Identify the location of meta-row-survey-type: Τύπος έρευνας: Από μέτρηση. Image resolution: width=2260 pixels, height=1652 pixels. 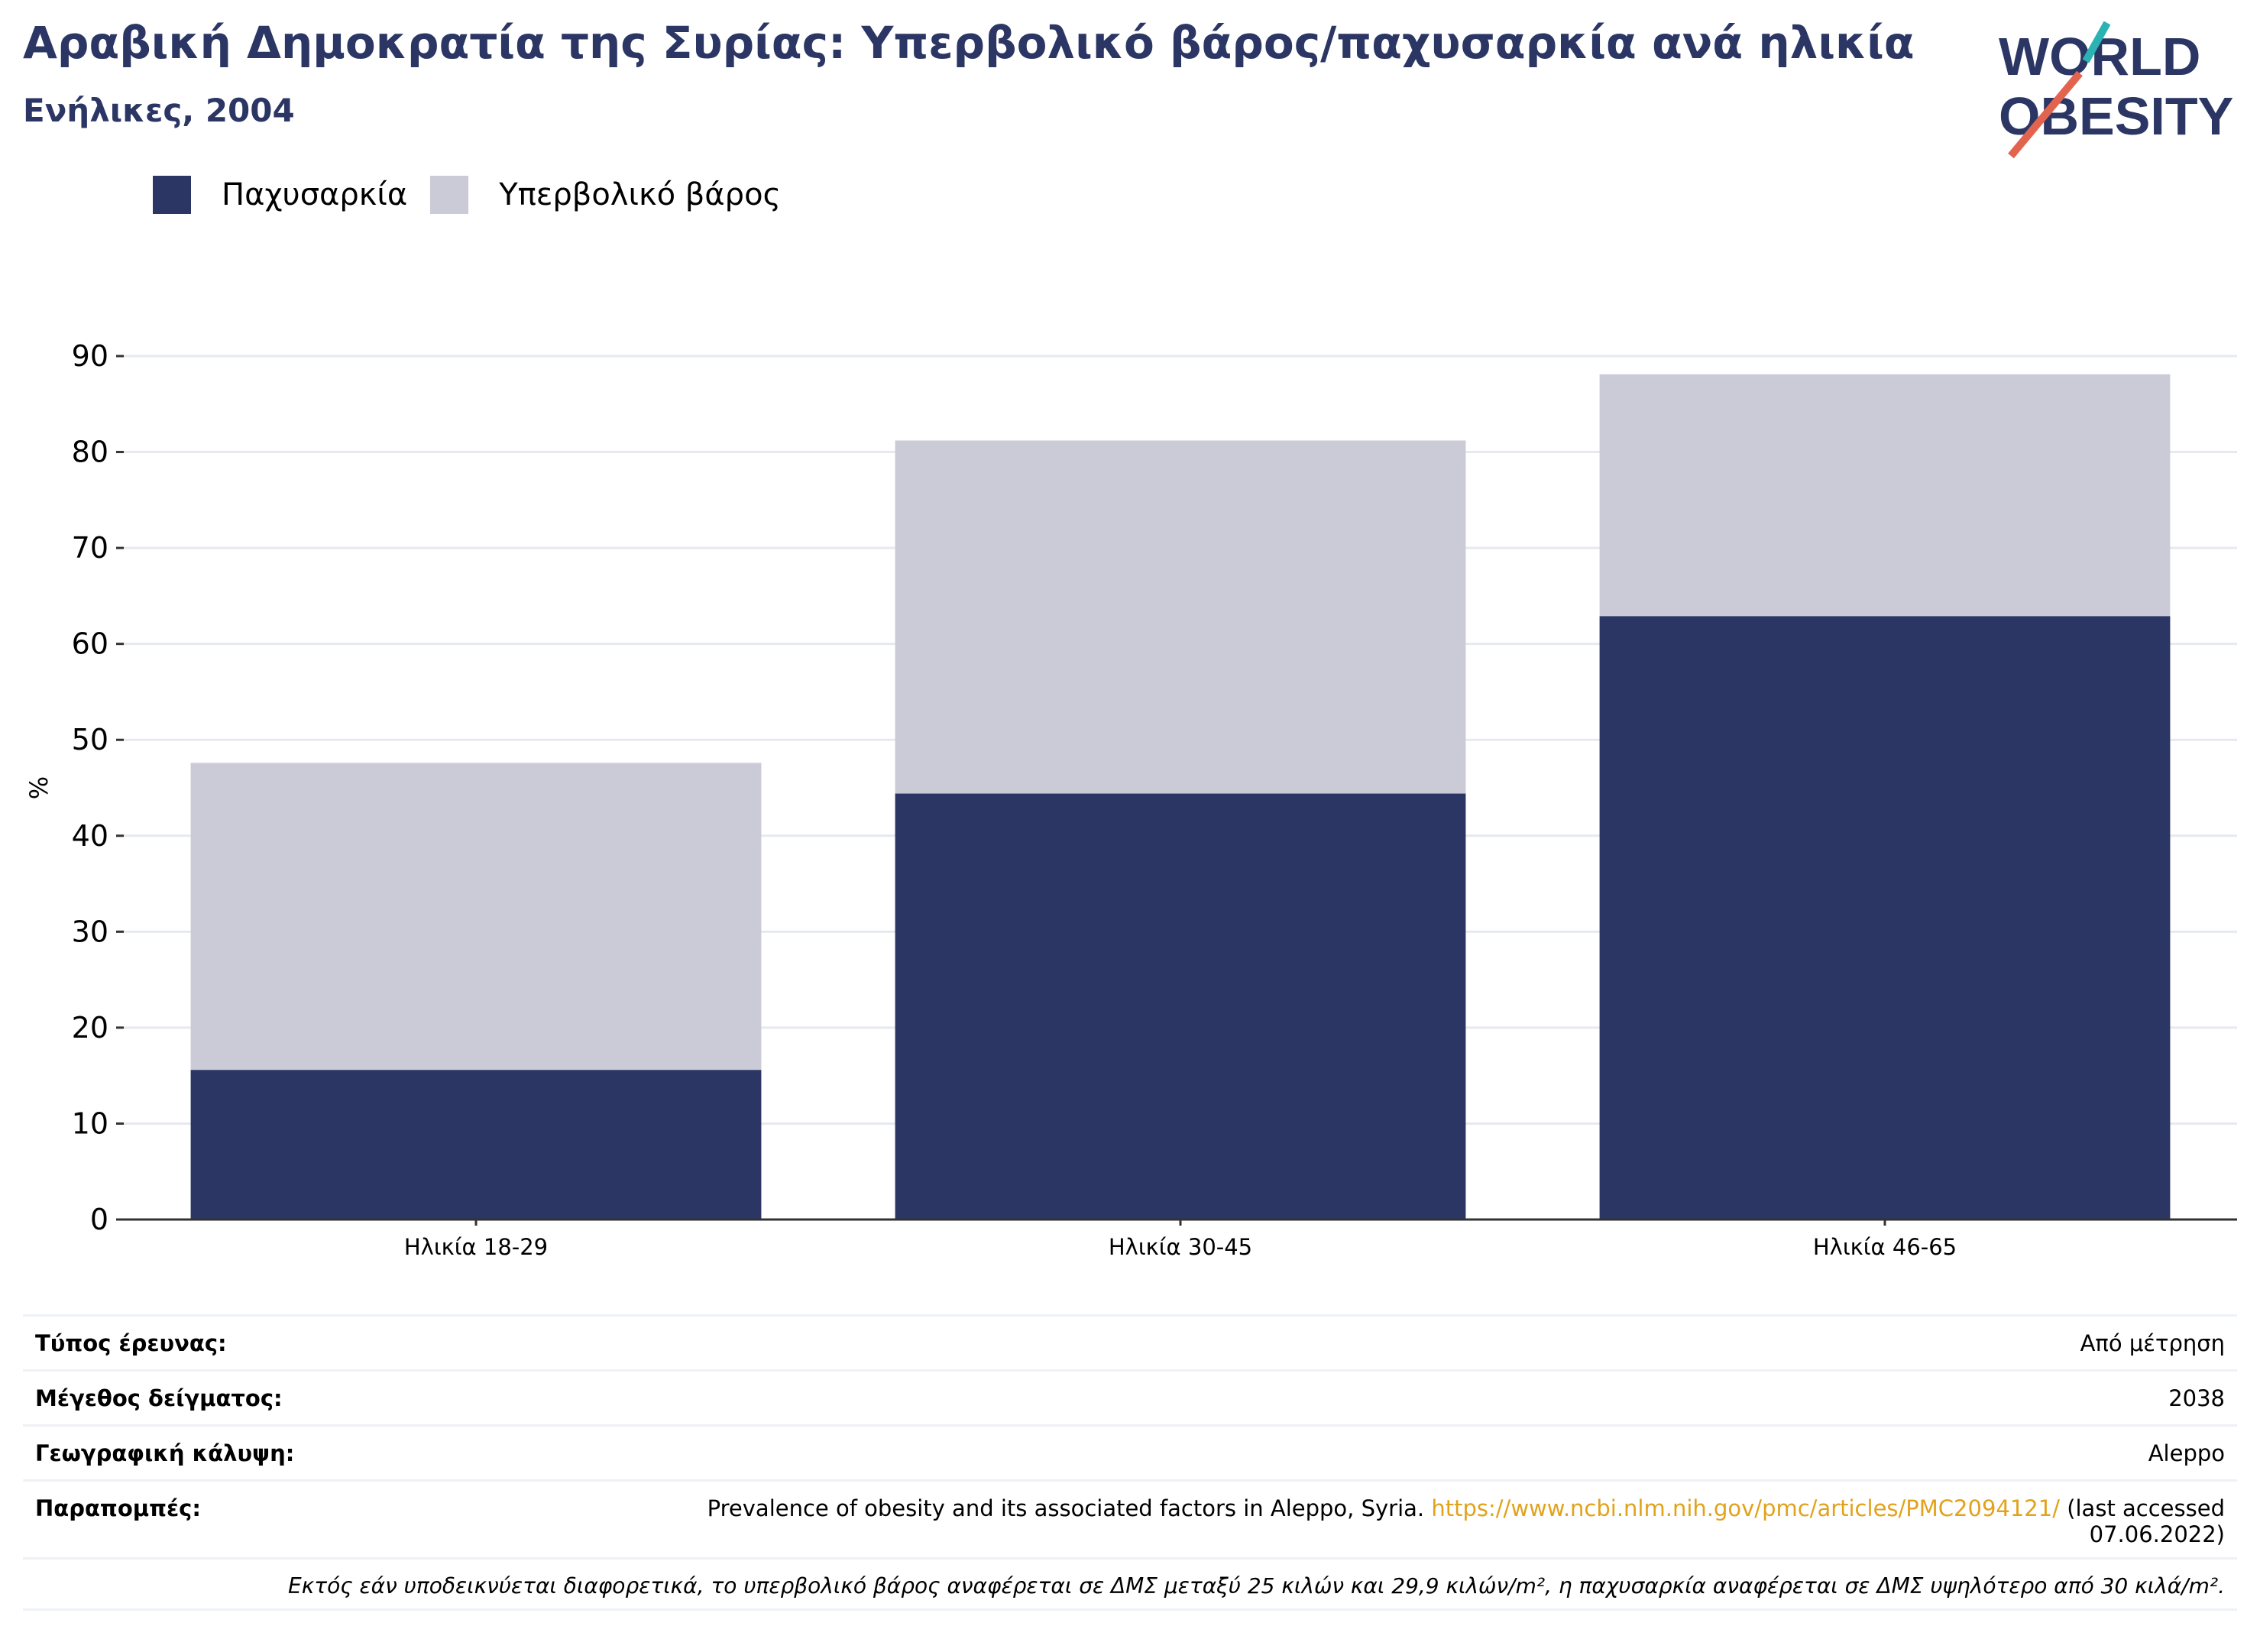
(1130, 1341).